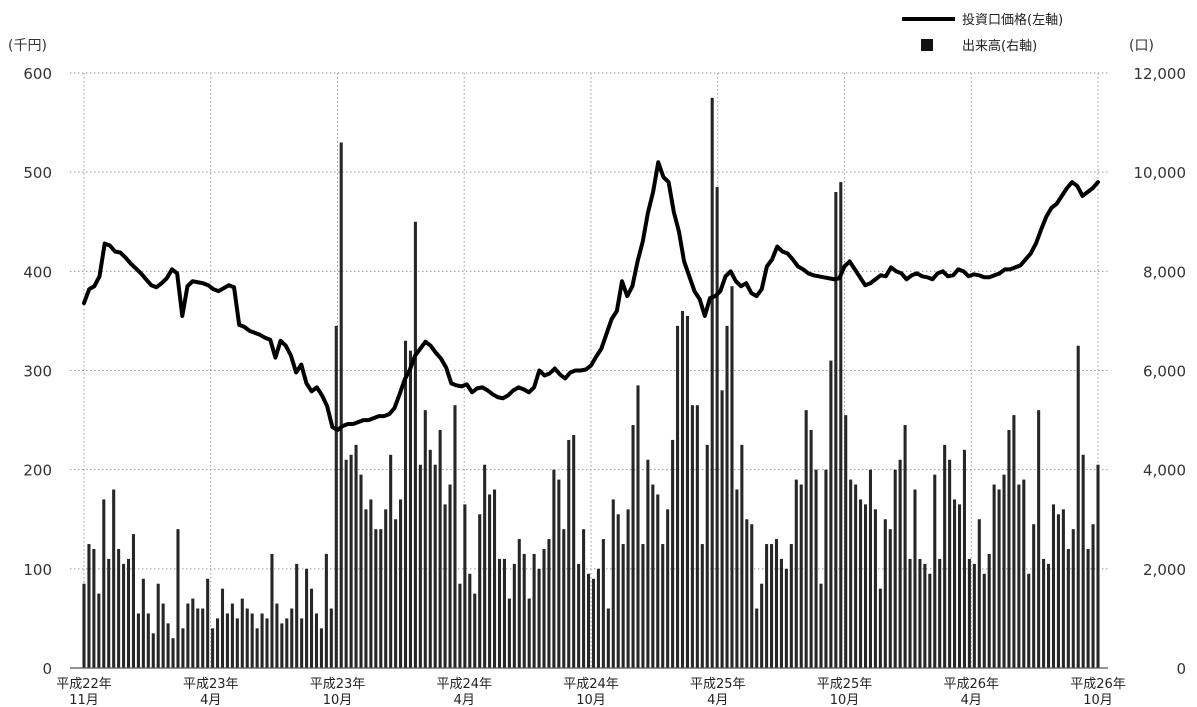  I want to click on legend: 投資口価格(左軸) 出来高(右軸), so click(982, 33).